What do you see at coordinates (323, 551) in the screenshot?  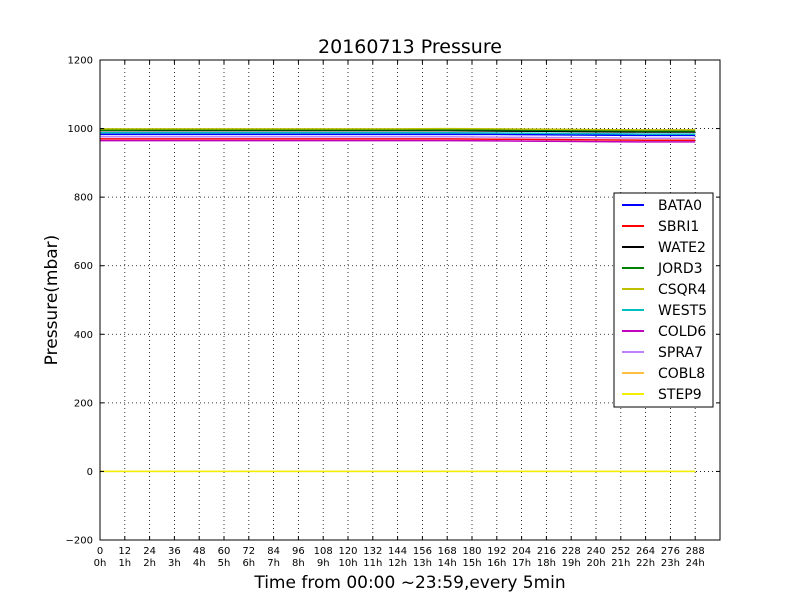 I see `x-tick-label: 108` at bounding box center [323, 551].